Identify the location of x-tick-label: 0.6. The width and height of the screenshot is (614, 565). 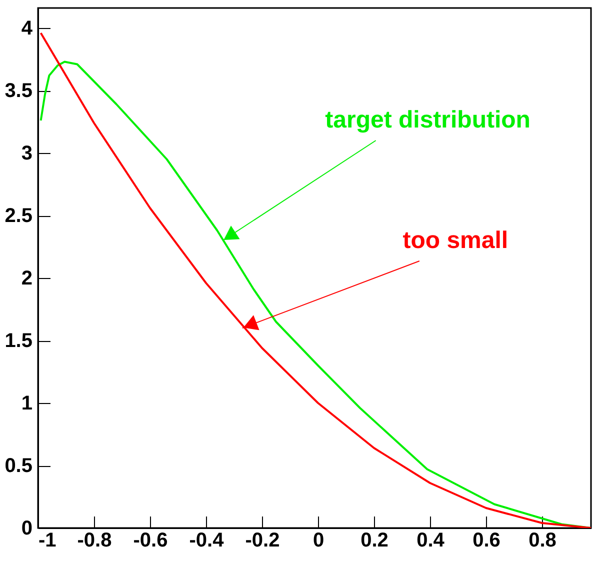
(486, 541).